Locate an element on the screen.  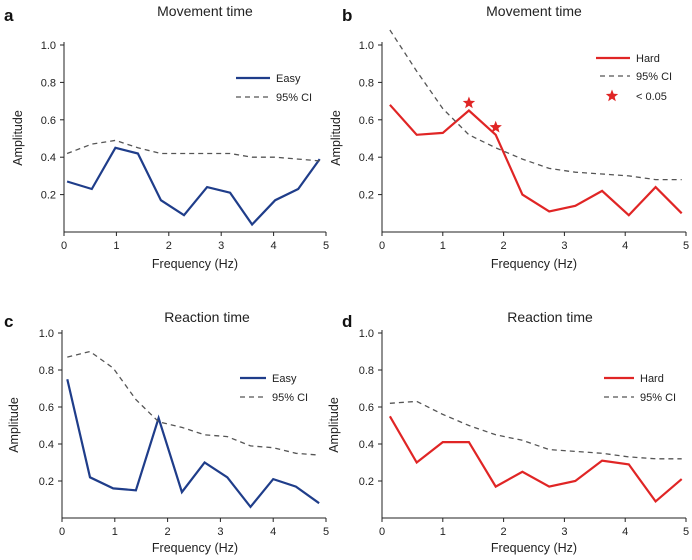
panel-label: d is located at coordinates (347, 321).